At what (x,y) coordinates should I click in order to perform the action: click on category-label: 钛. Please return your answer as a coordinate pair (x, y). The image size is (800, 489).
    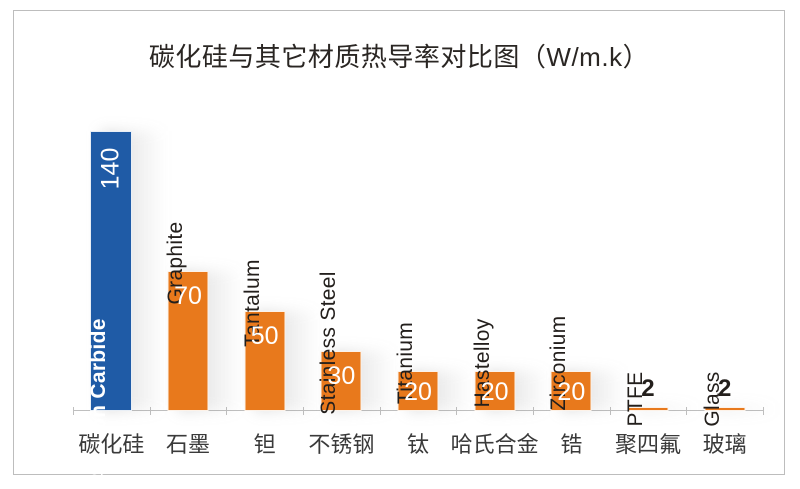
    Looking at the image, I should click on (417, 444).